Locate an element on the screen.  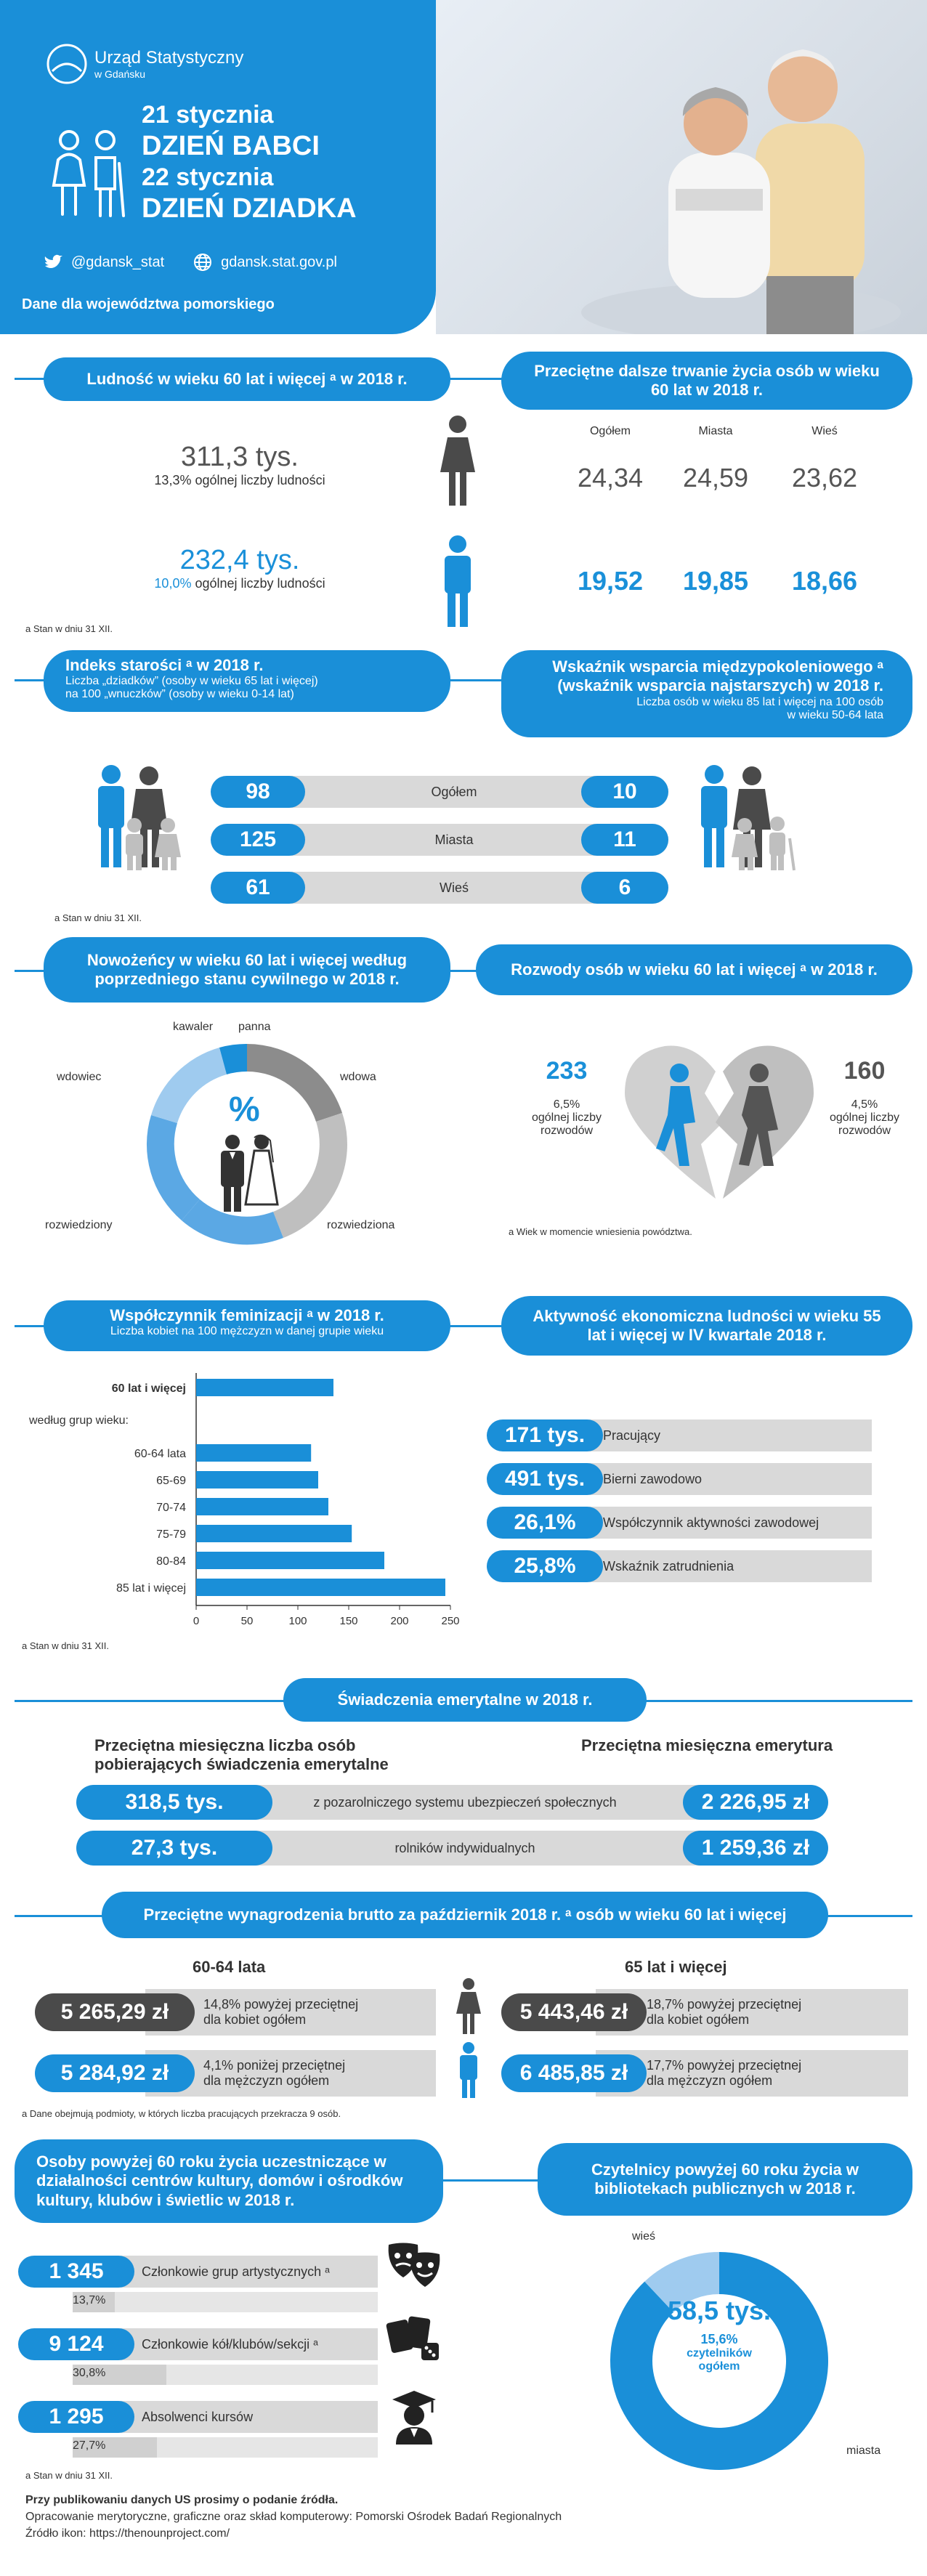
category-label: 60-64 lata is located at coordinates (160, 1454).